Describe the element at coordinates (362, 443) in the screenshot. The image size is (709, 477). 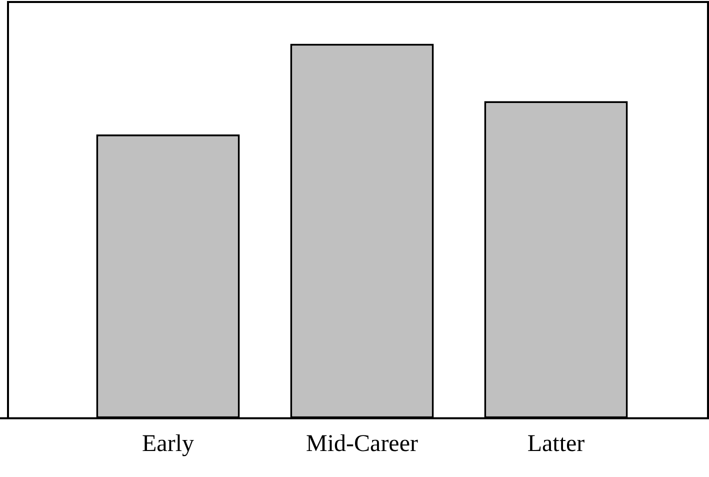
I see `x-tick-label: Mid-Career` at that location.